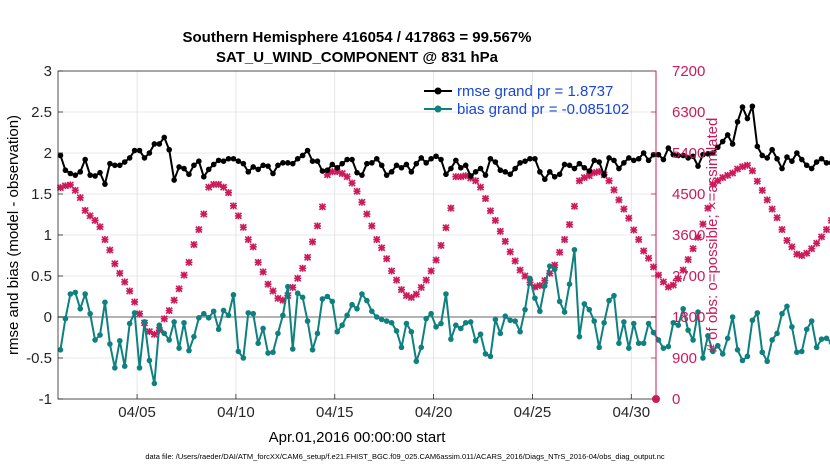 The width and height of the screenshot is (830, 470). I want to click on left-tick-label: 1.5, so click(41, 194).